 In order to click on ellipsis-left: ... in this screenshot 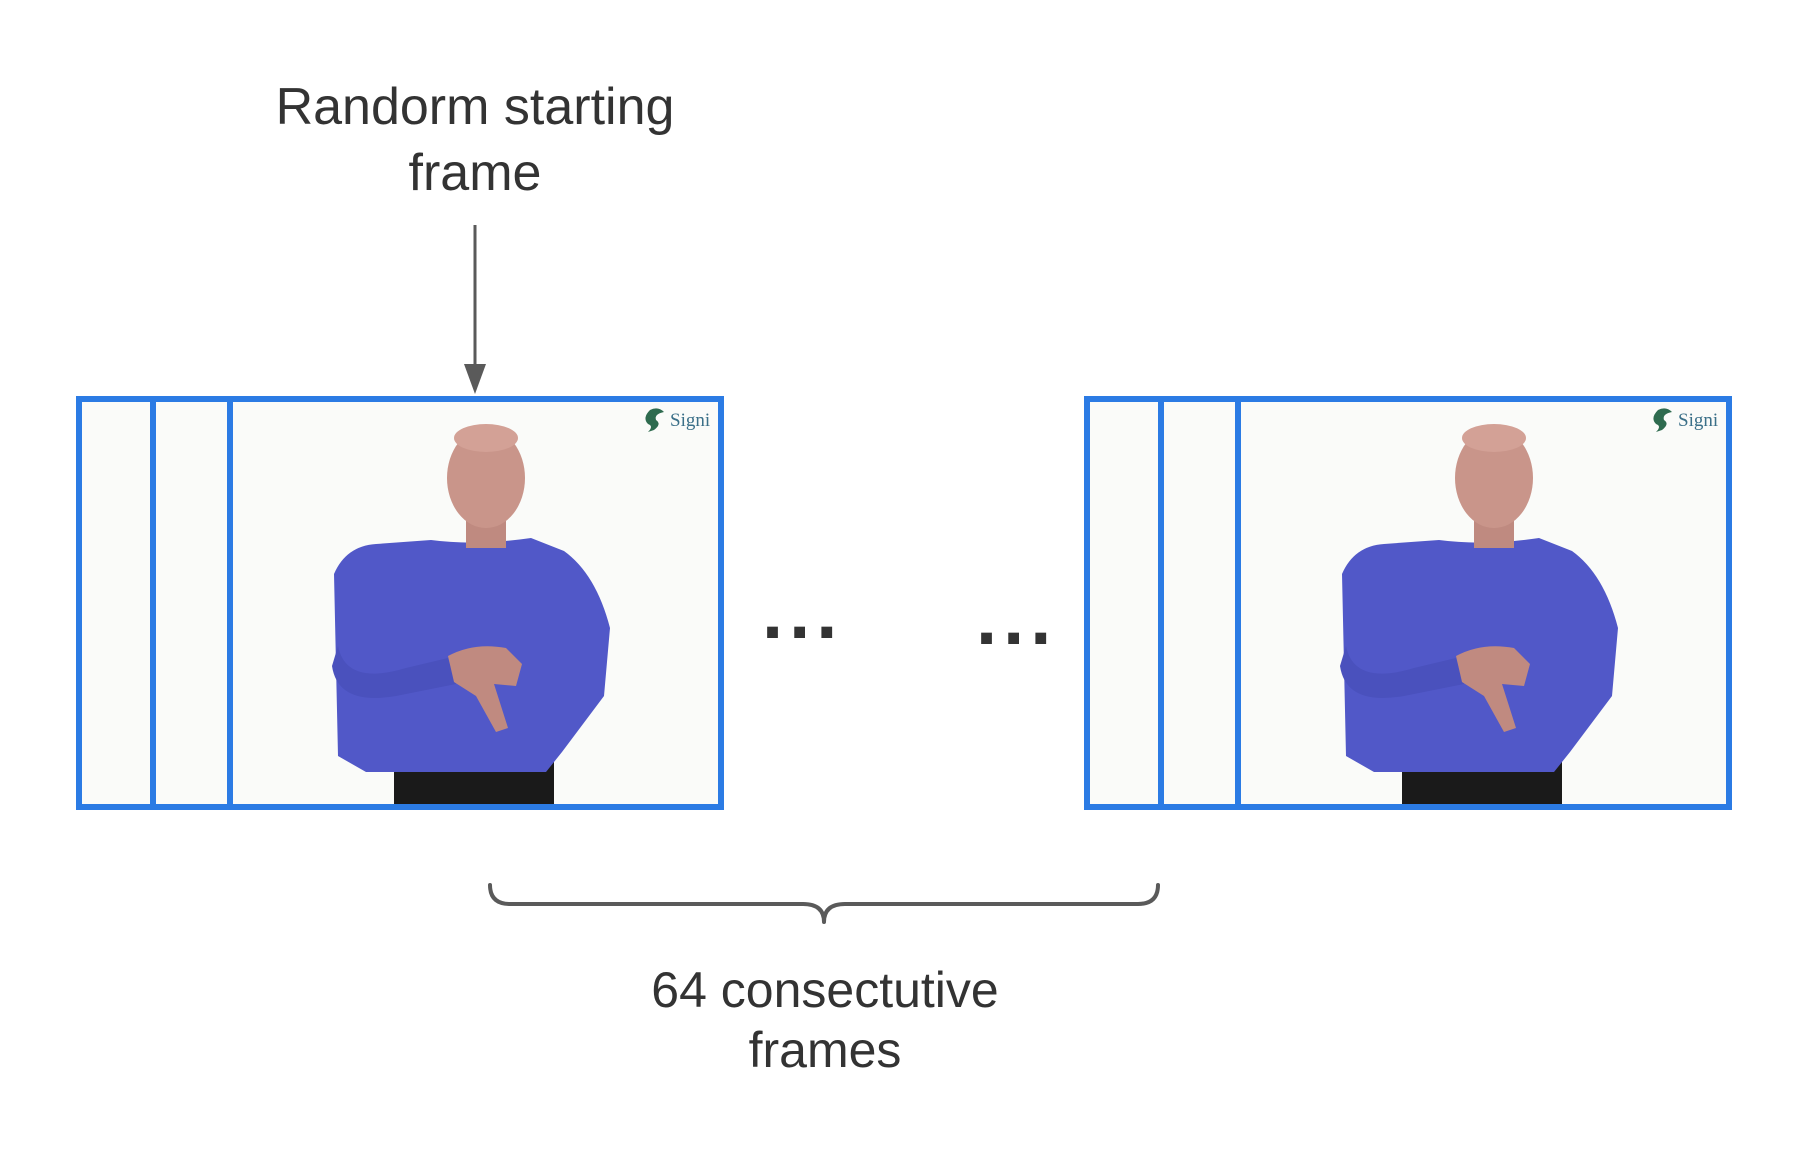, I will do `click(803, 612)`.